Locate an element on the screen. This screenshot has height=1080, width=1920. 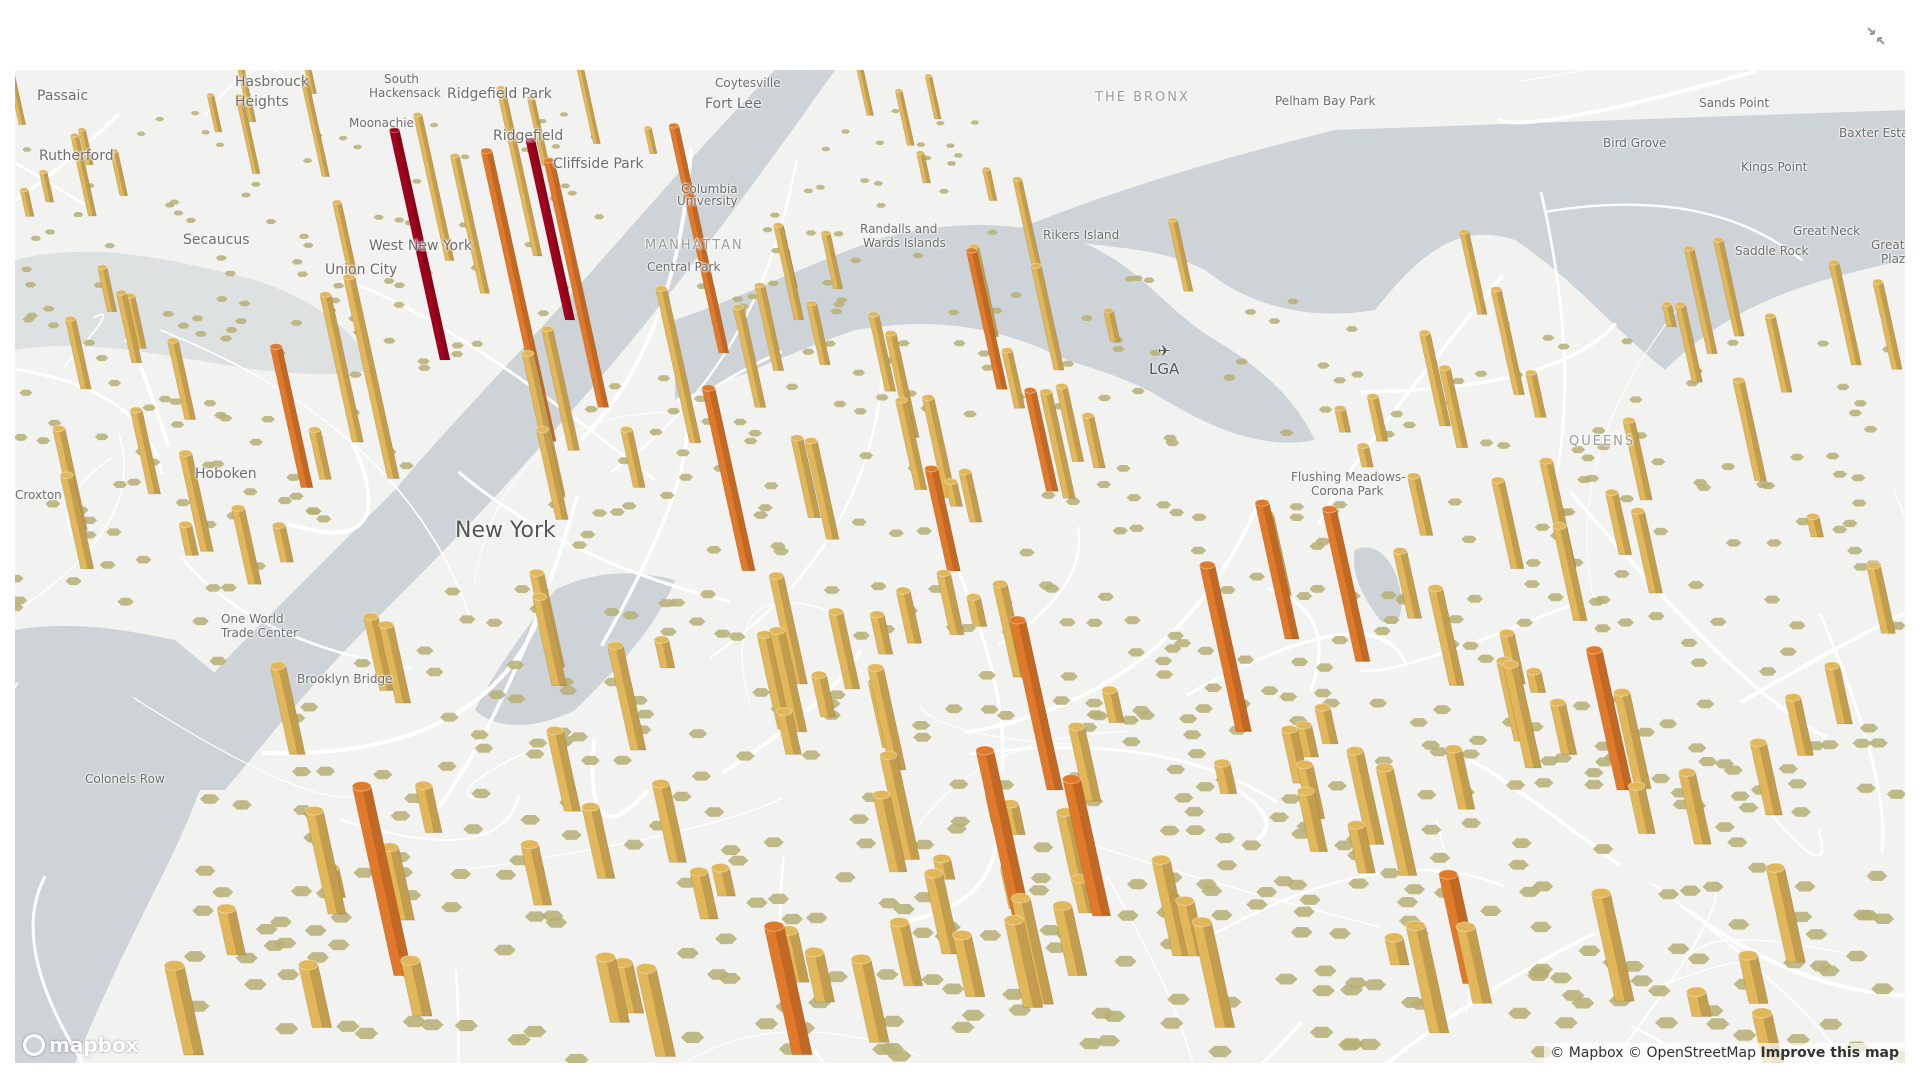
attribution-mapbox-link: © Mapbox is located at coordinates (1587, 1053).